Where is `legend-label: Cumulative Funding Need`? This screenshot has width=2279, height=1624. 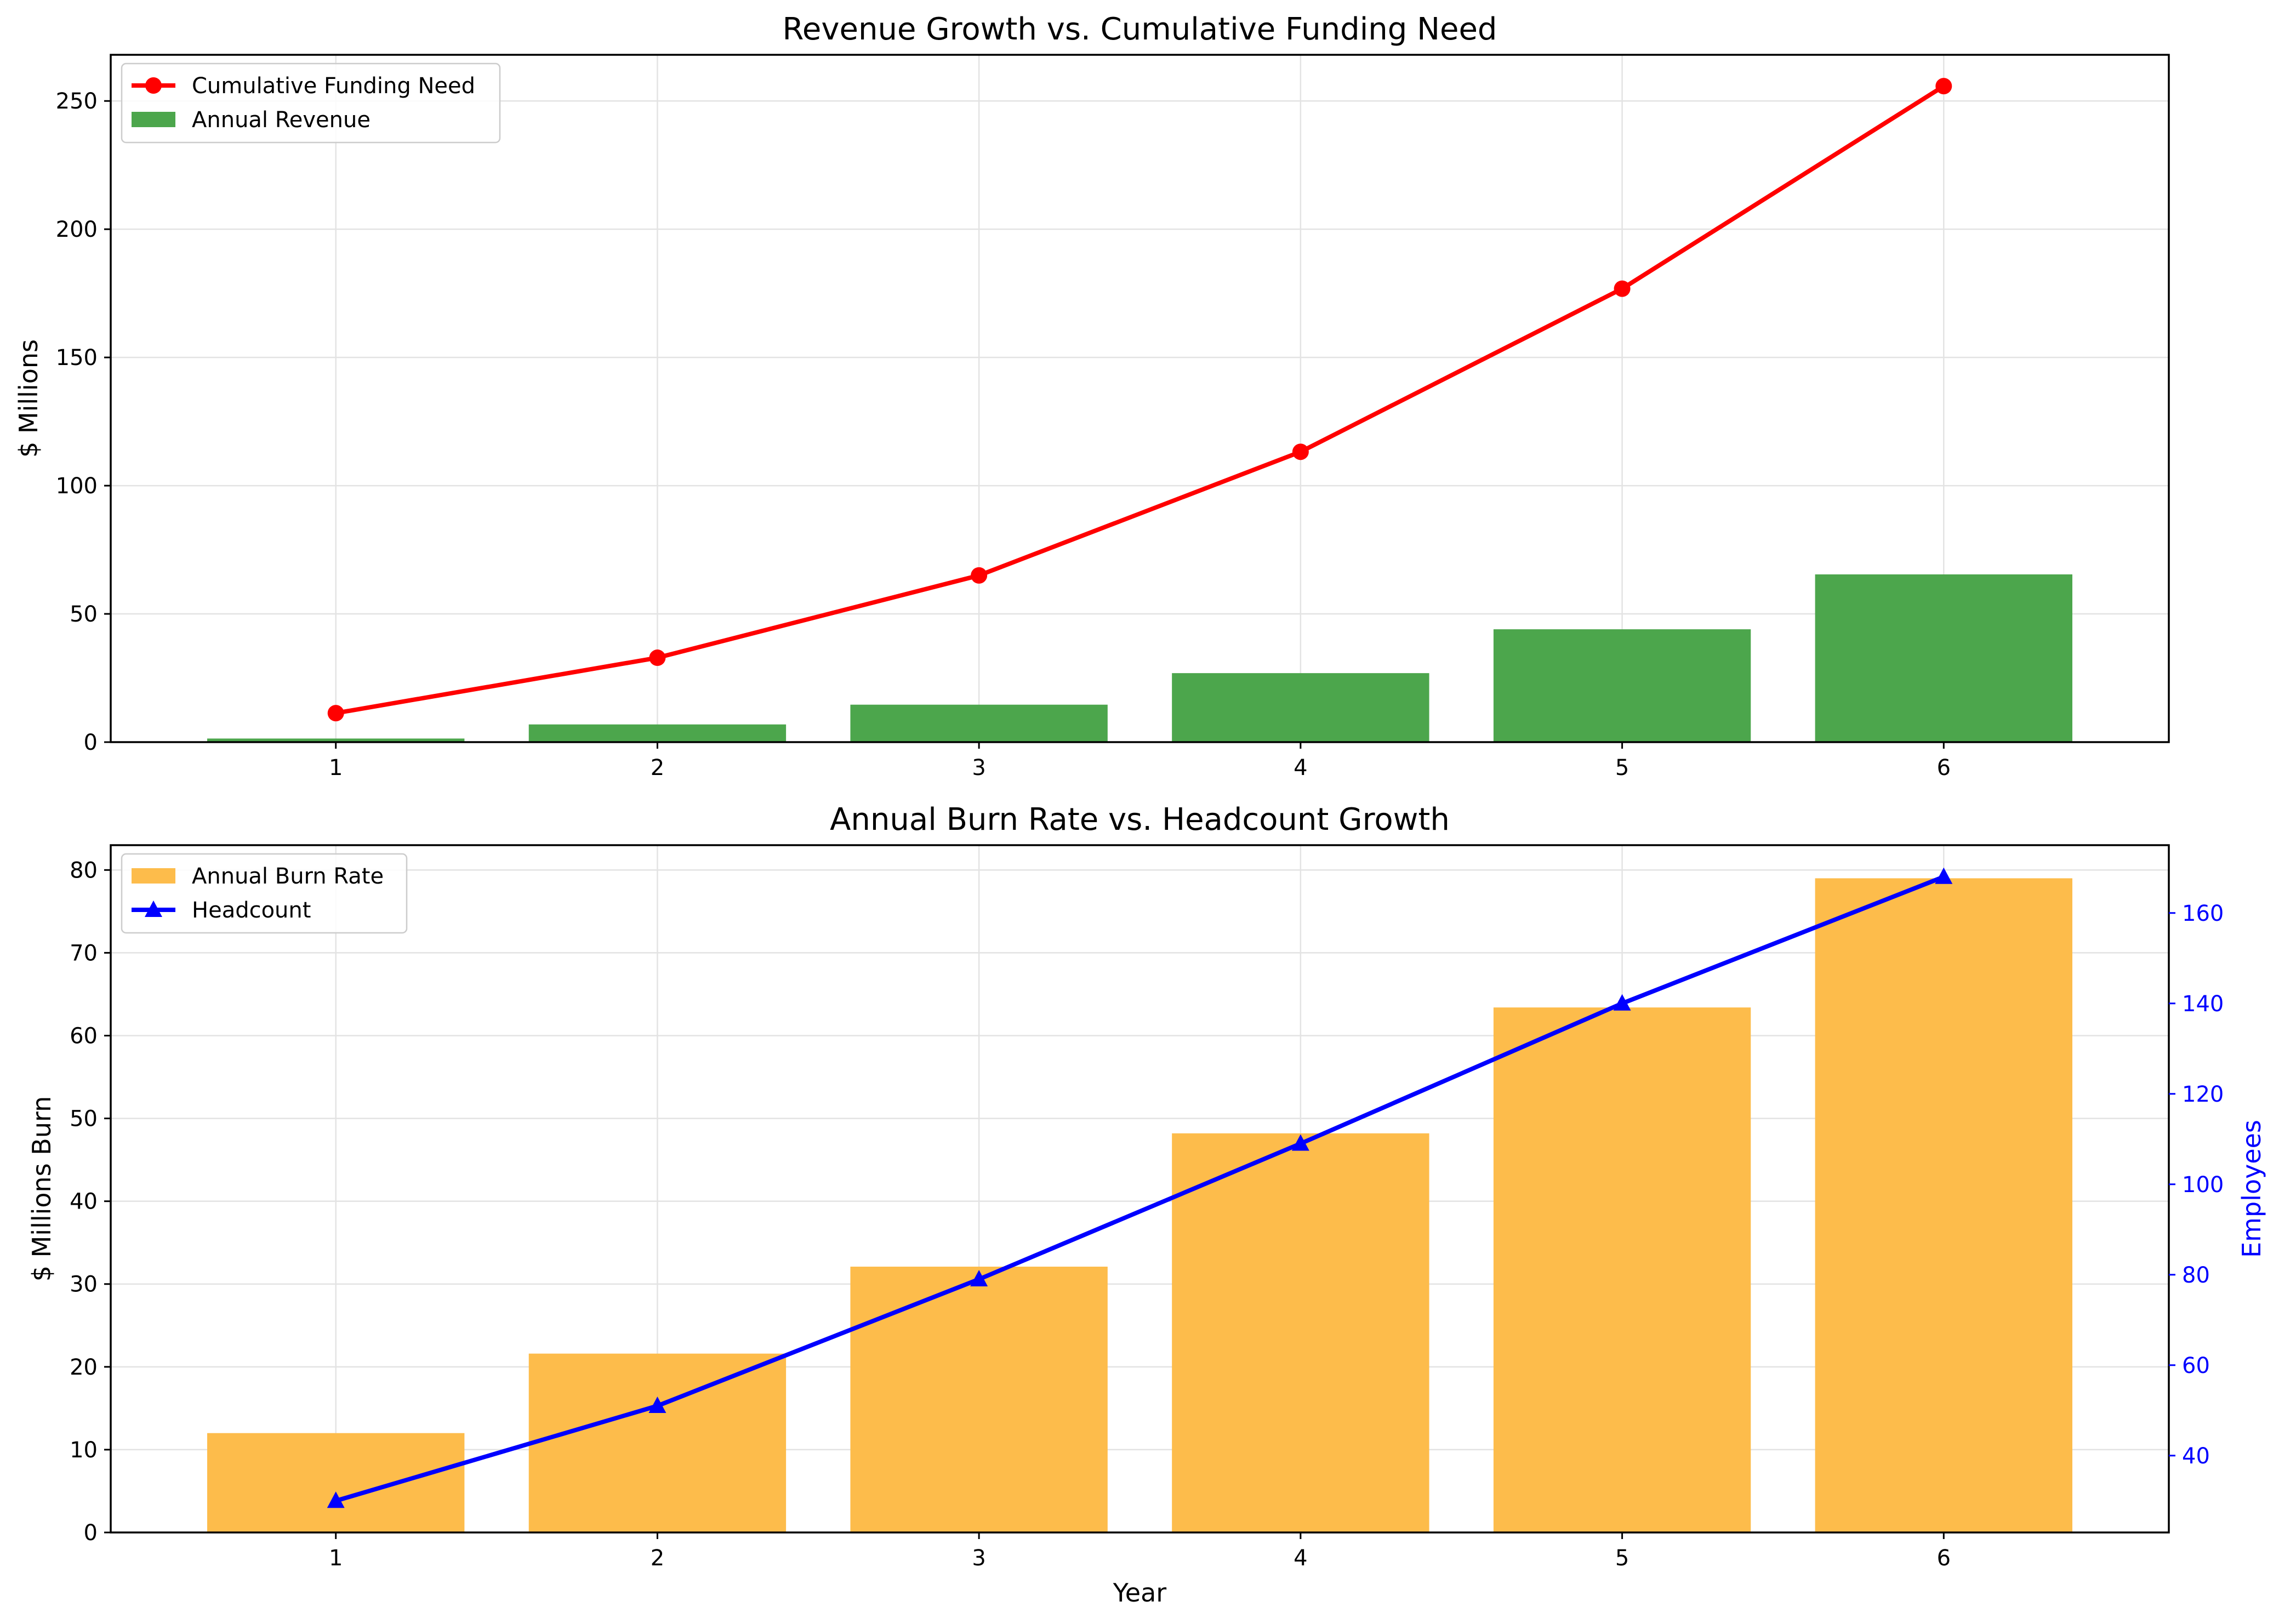 legend-label: Cumulative Funding Need is located at coordinates (333, 86).